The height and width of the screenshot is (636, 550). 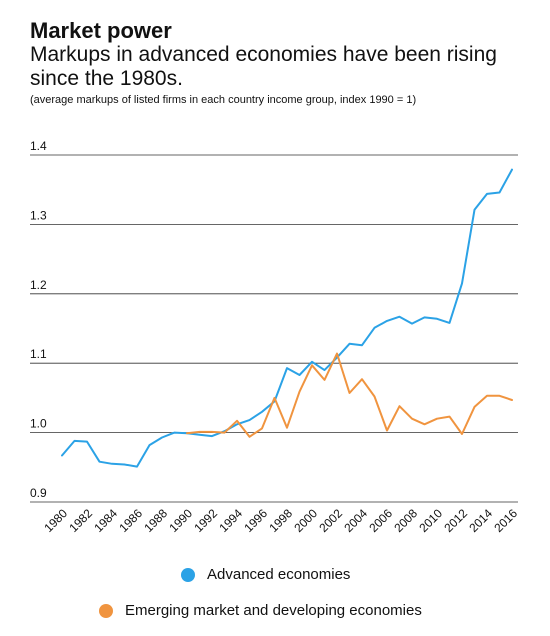 I want to click on x-tick-label: 1984, so click(x=105, y=520).